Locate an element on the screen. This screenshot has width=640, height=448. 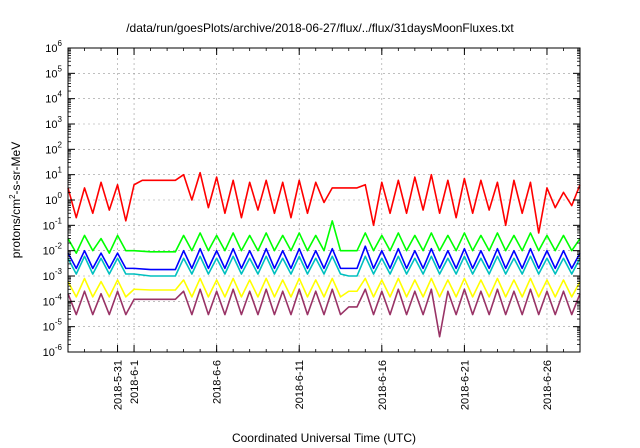
y-tick-label: 10⁻⁵ is located at coordinates (53, 326).